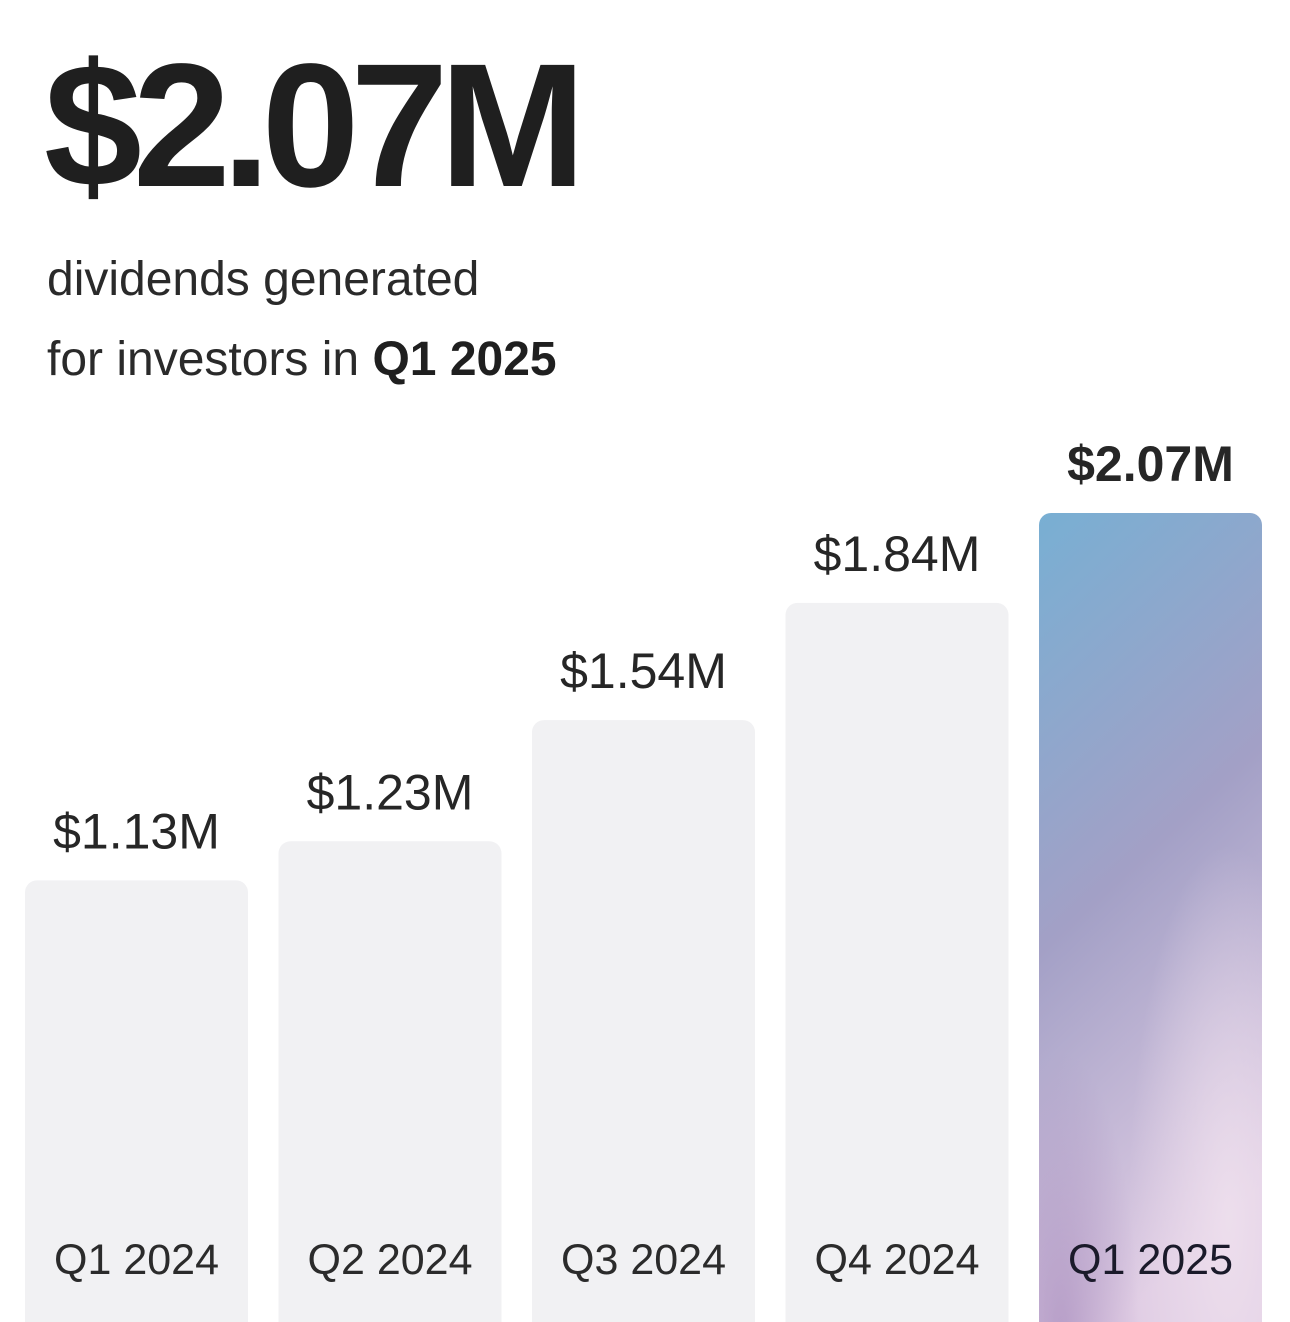  What do you see at coordinates (1150, 917) in the screenshot?
I see `bar-highlight-shade` at bounding box center [1150, 917].